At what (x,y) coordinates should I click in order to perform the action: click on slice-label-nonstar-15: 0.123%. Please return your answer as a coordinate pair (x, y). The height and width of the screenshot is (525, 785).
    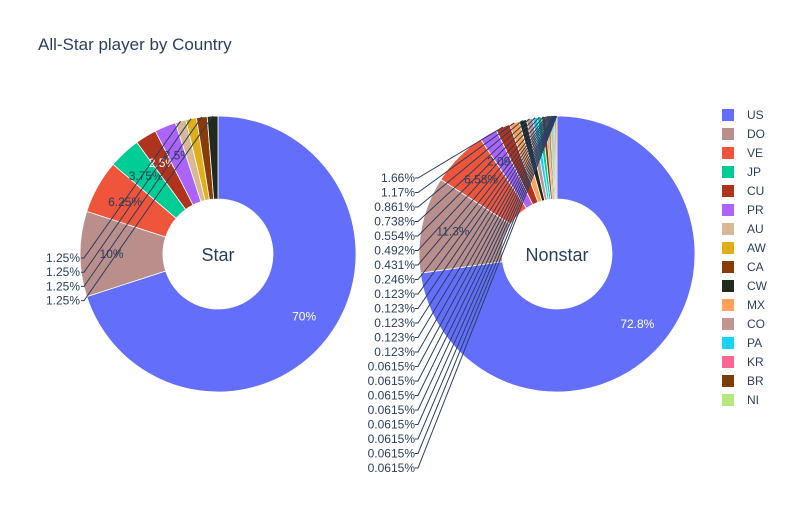
    Looking at the image, I should click on (394, 338).